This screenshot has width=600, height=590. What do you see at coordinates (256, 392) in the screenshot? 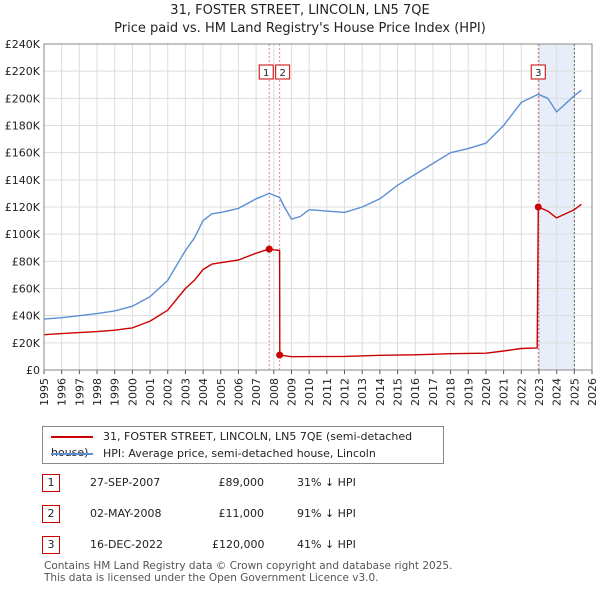
I see `x-tick-label: 2007` at bounding box center [256, 392].